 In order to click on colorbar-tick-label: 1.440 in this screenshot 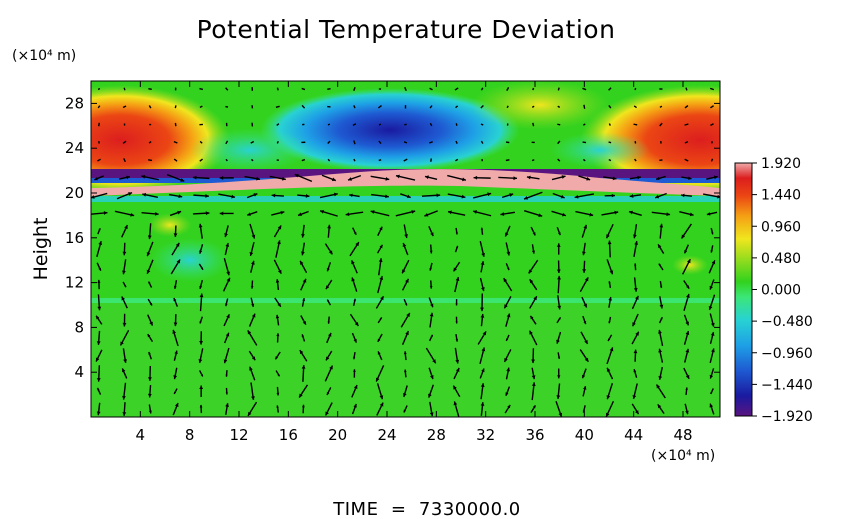, I will do `click(781, 196)`.